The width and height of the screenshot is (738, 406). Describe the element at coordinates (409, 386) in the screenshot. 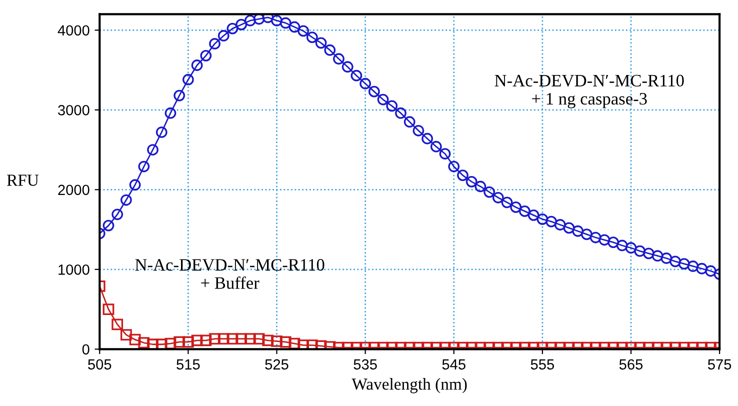

I see `x-axis-title: Wavelength (nm)` at that location.